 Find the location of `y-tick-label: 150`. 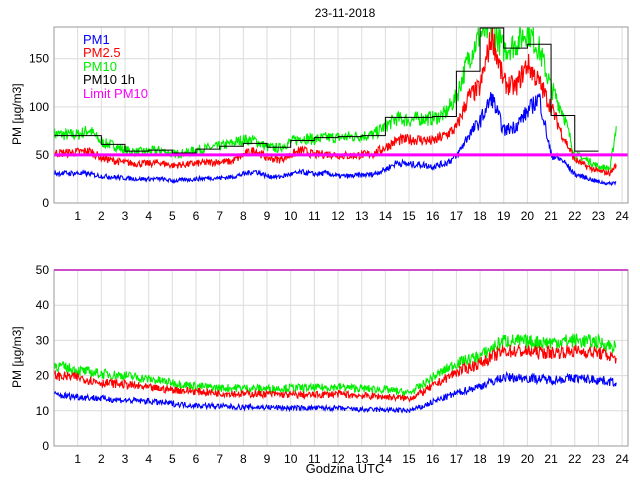

y-tick-label: 150 is located at coordinates (39, 59).